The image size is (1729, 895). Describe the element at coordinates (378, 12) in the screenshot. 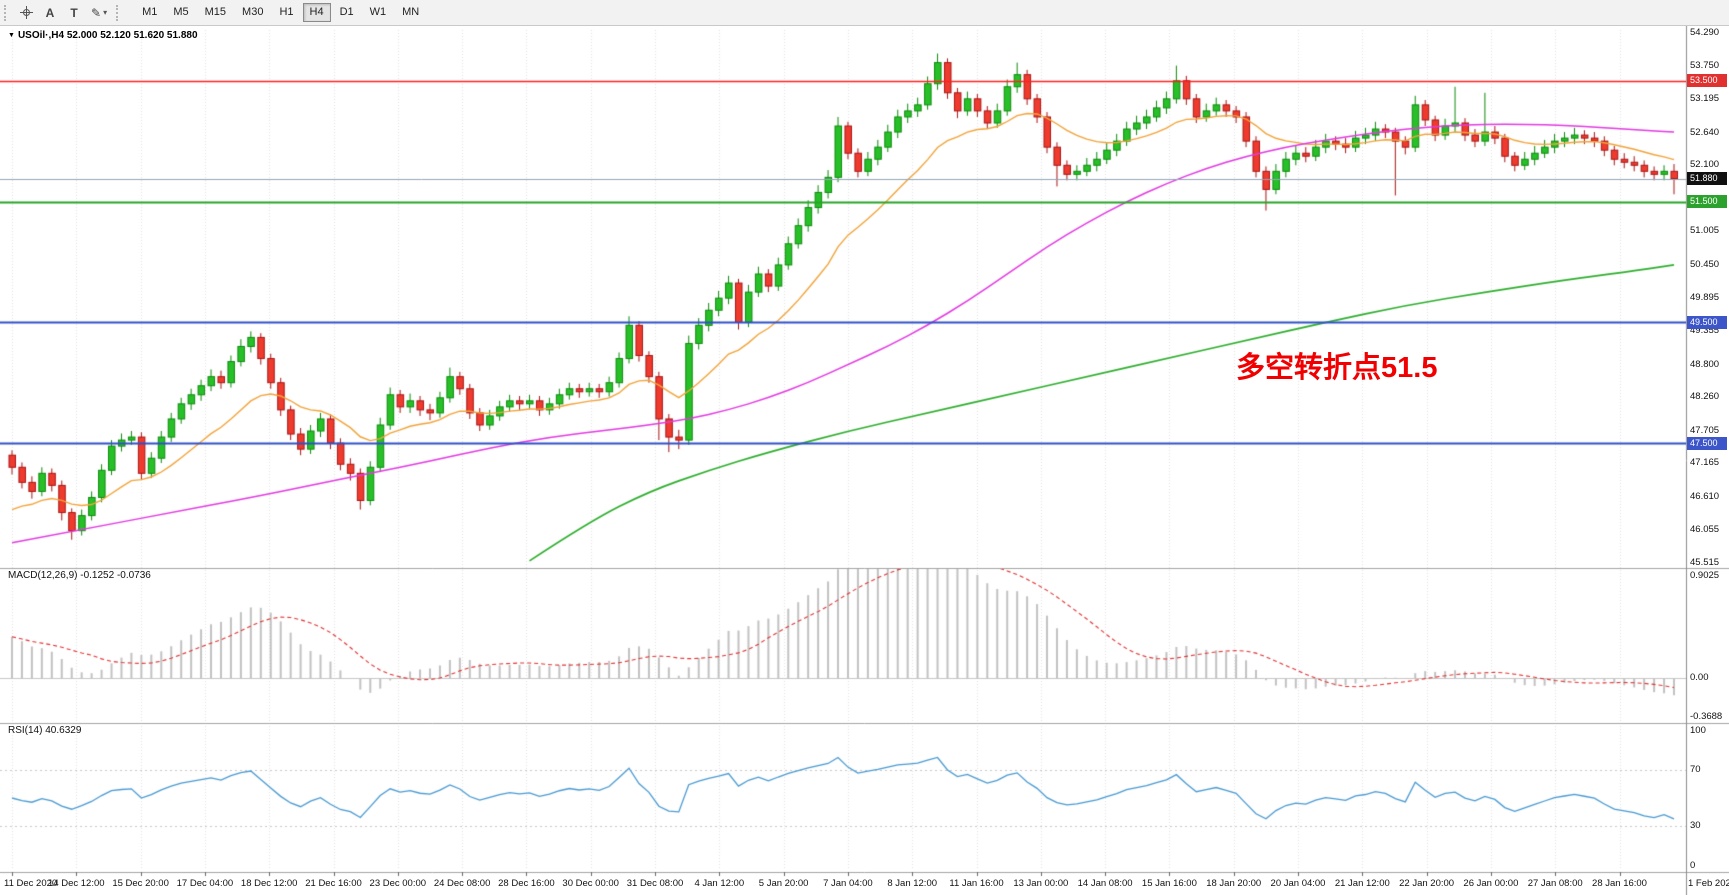

I see `timeframe-W1: W1` at that location.